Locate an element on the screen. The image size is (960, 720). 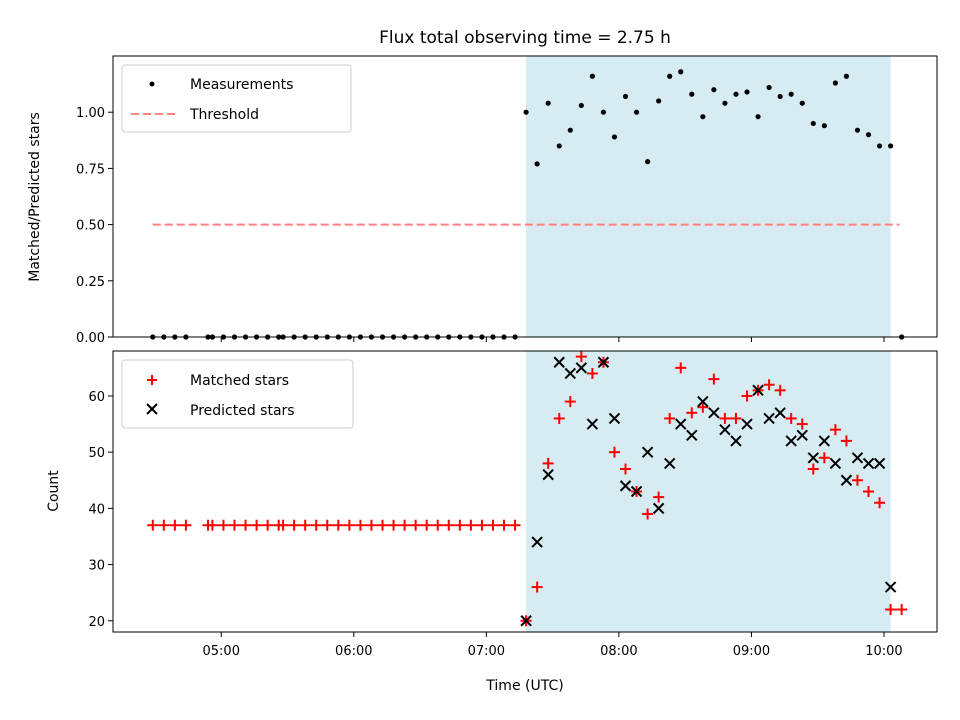
legend-threshold-label: Threshold is located at coordinates (224, 115).